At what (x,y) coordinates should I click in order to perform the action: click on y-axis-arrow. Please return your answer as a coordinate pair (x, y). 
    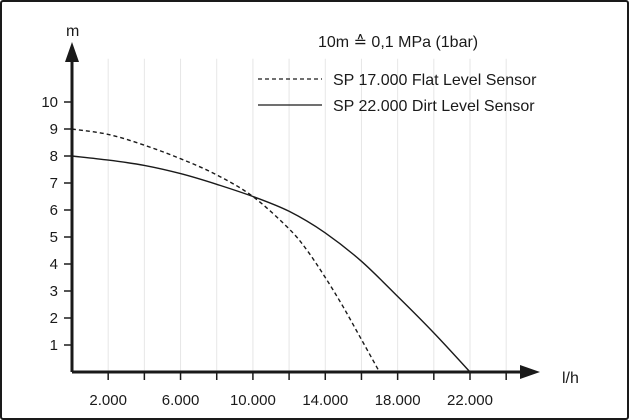
    Looking at the image, I should click on (72, 52).